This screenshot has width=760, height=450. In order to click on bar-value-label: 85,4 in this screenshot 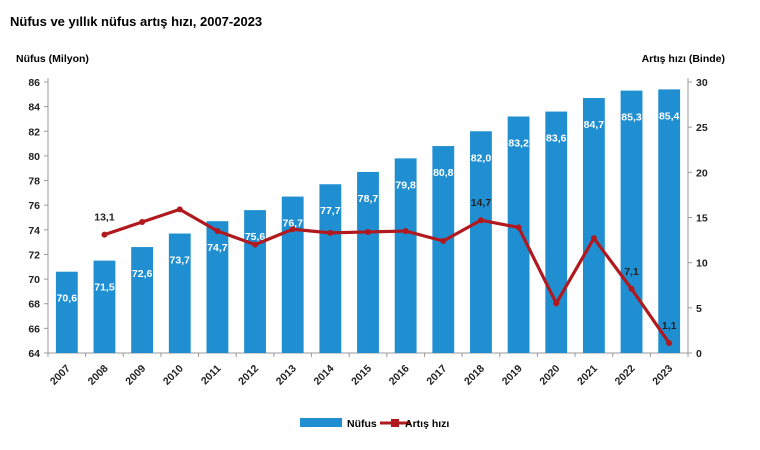, I will do `click(669, 116)`.